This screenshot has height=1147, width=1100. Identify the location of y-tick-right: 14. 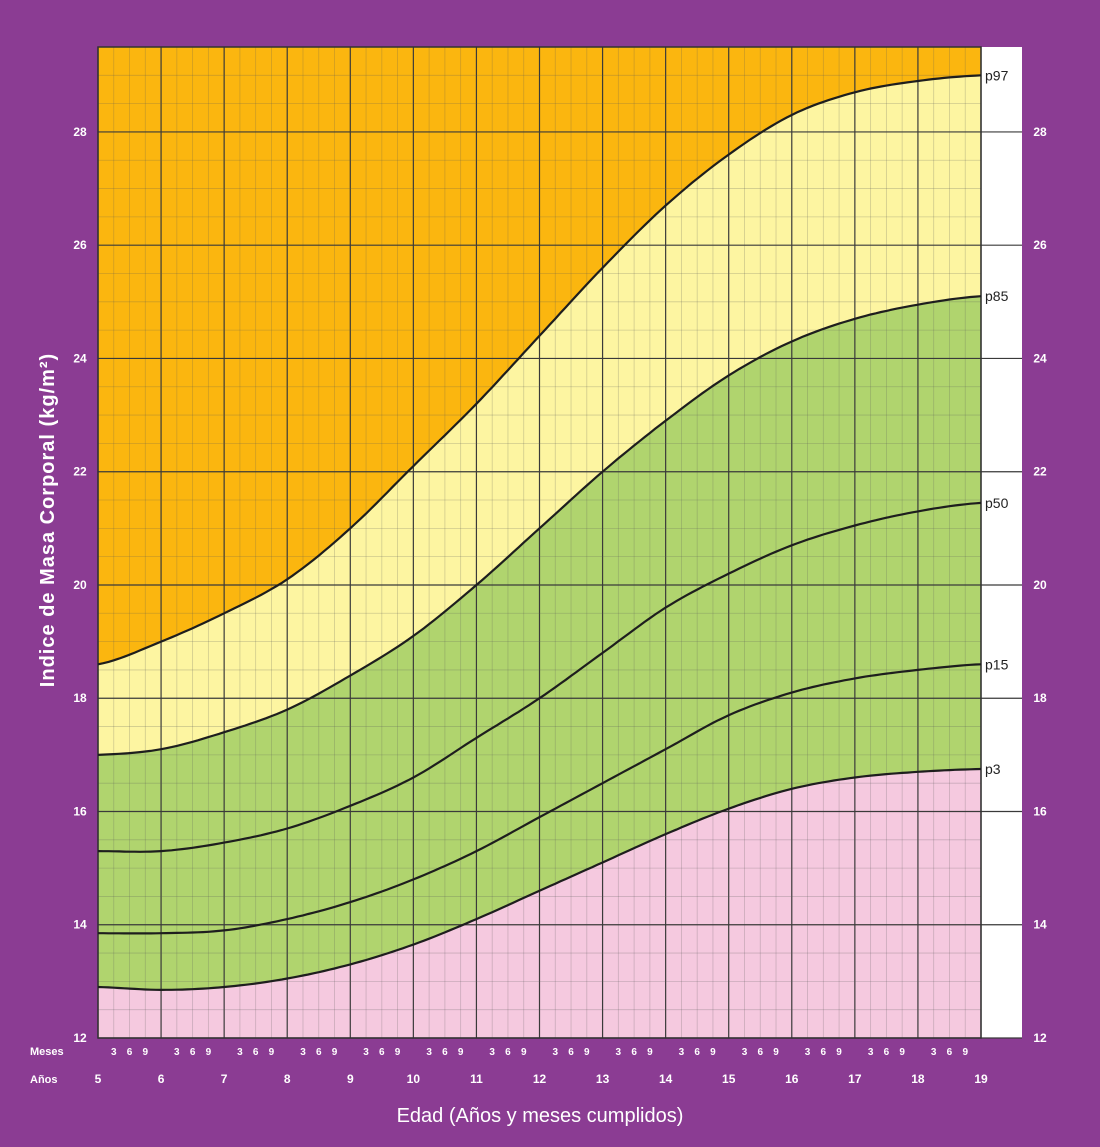
(1040, 925).